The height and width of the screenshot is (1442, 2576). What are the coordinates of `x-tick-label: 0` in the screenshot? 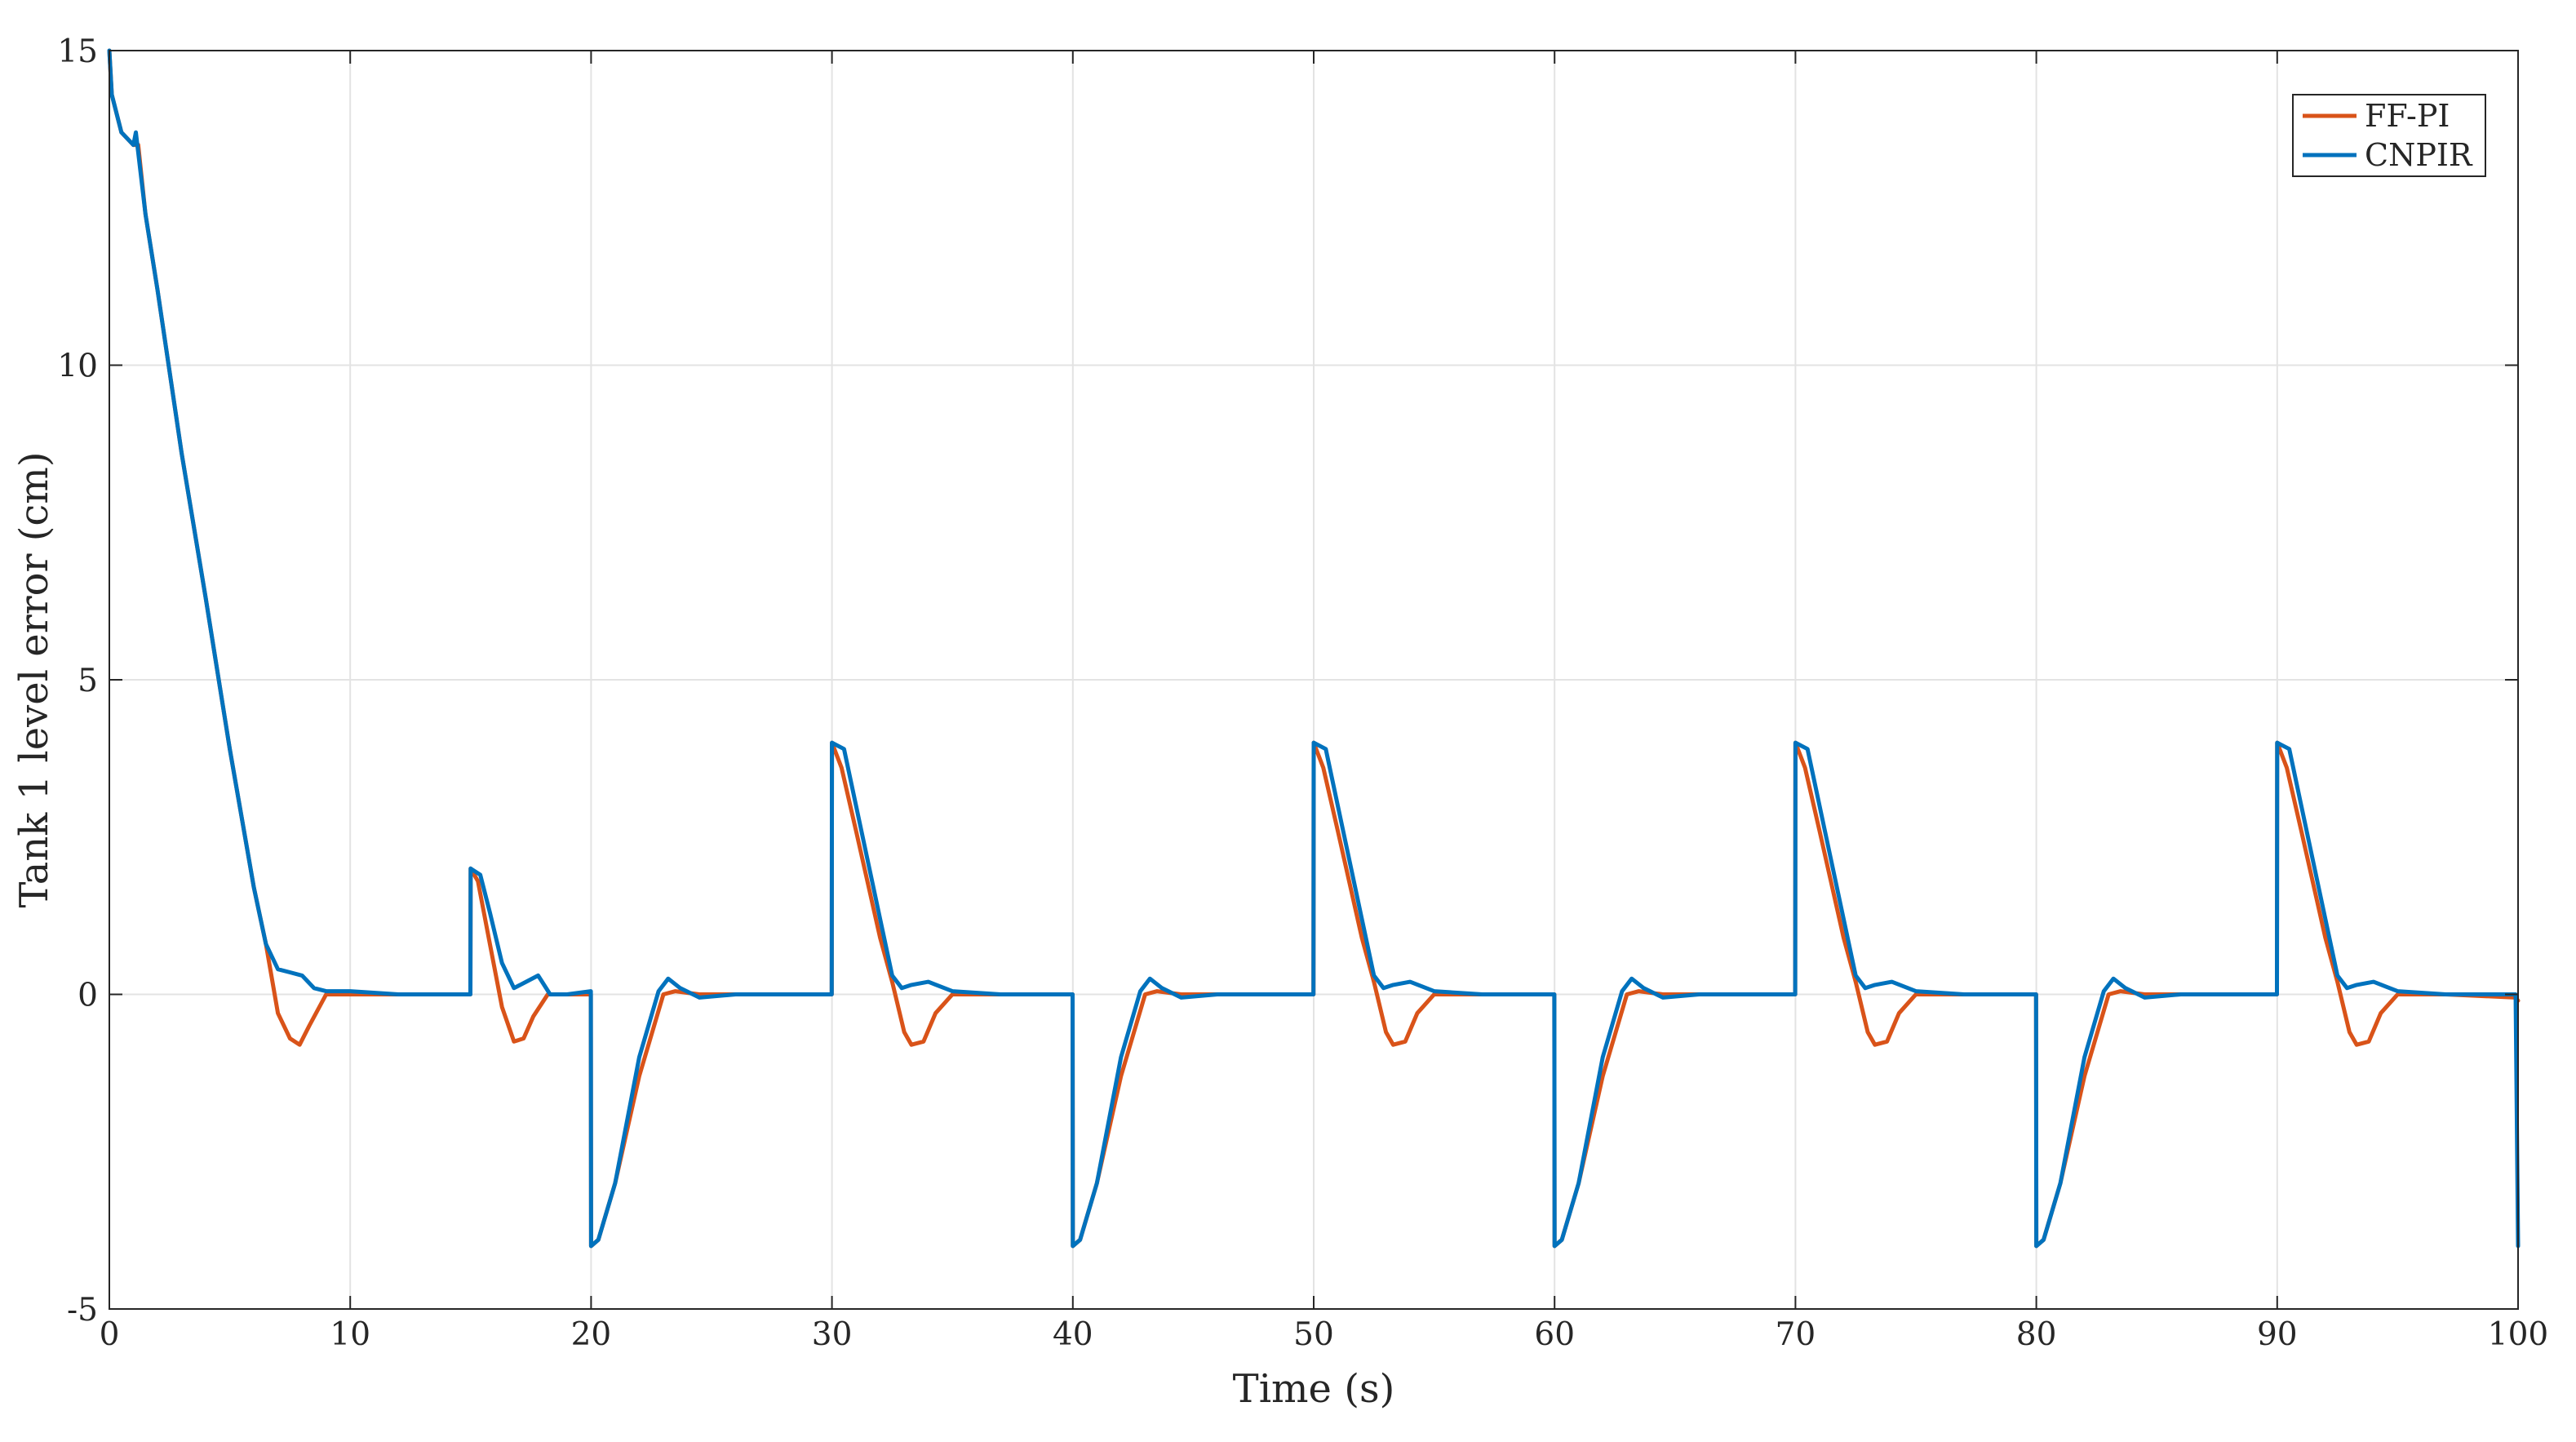 It's located at (110, 1334).